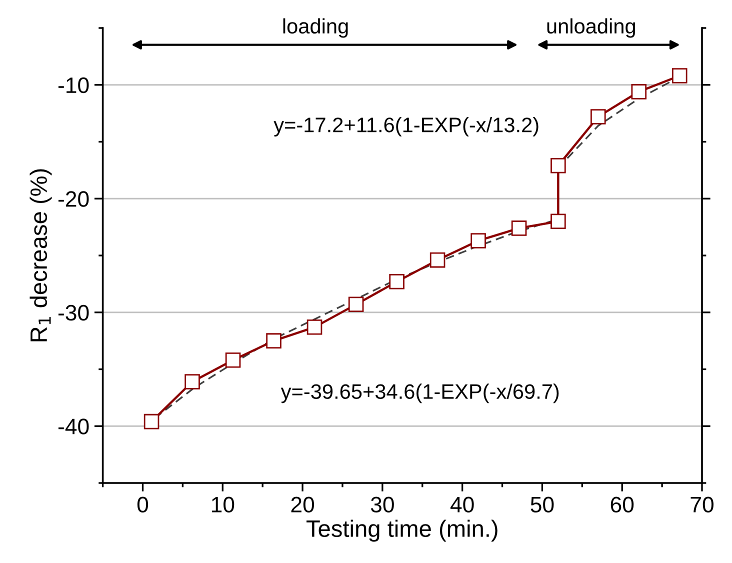 The image size is (732, 563). Describe the element at coordinates (702, 504) in the screenshot. I see `x-tick-label: 70` at that location.